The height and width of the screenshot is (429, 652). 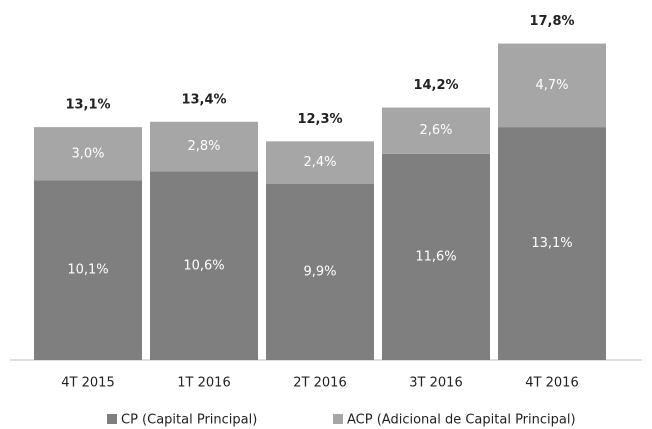 I want to click on total-label: 12,3%, so click(x=319, y=119).